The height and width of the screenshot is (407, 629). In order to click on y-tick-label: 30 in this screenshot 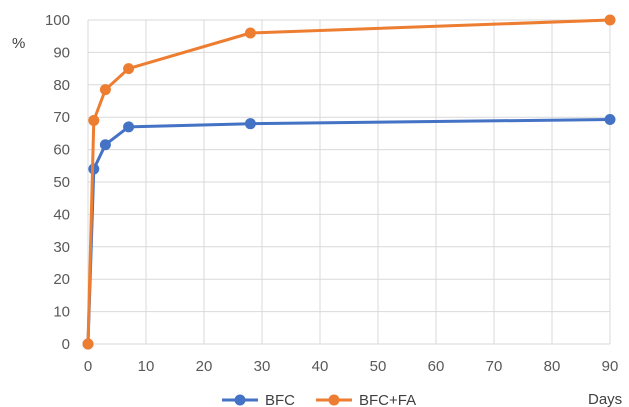, I will do `click(61, 247)`.